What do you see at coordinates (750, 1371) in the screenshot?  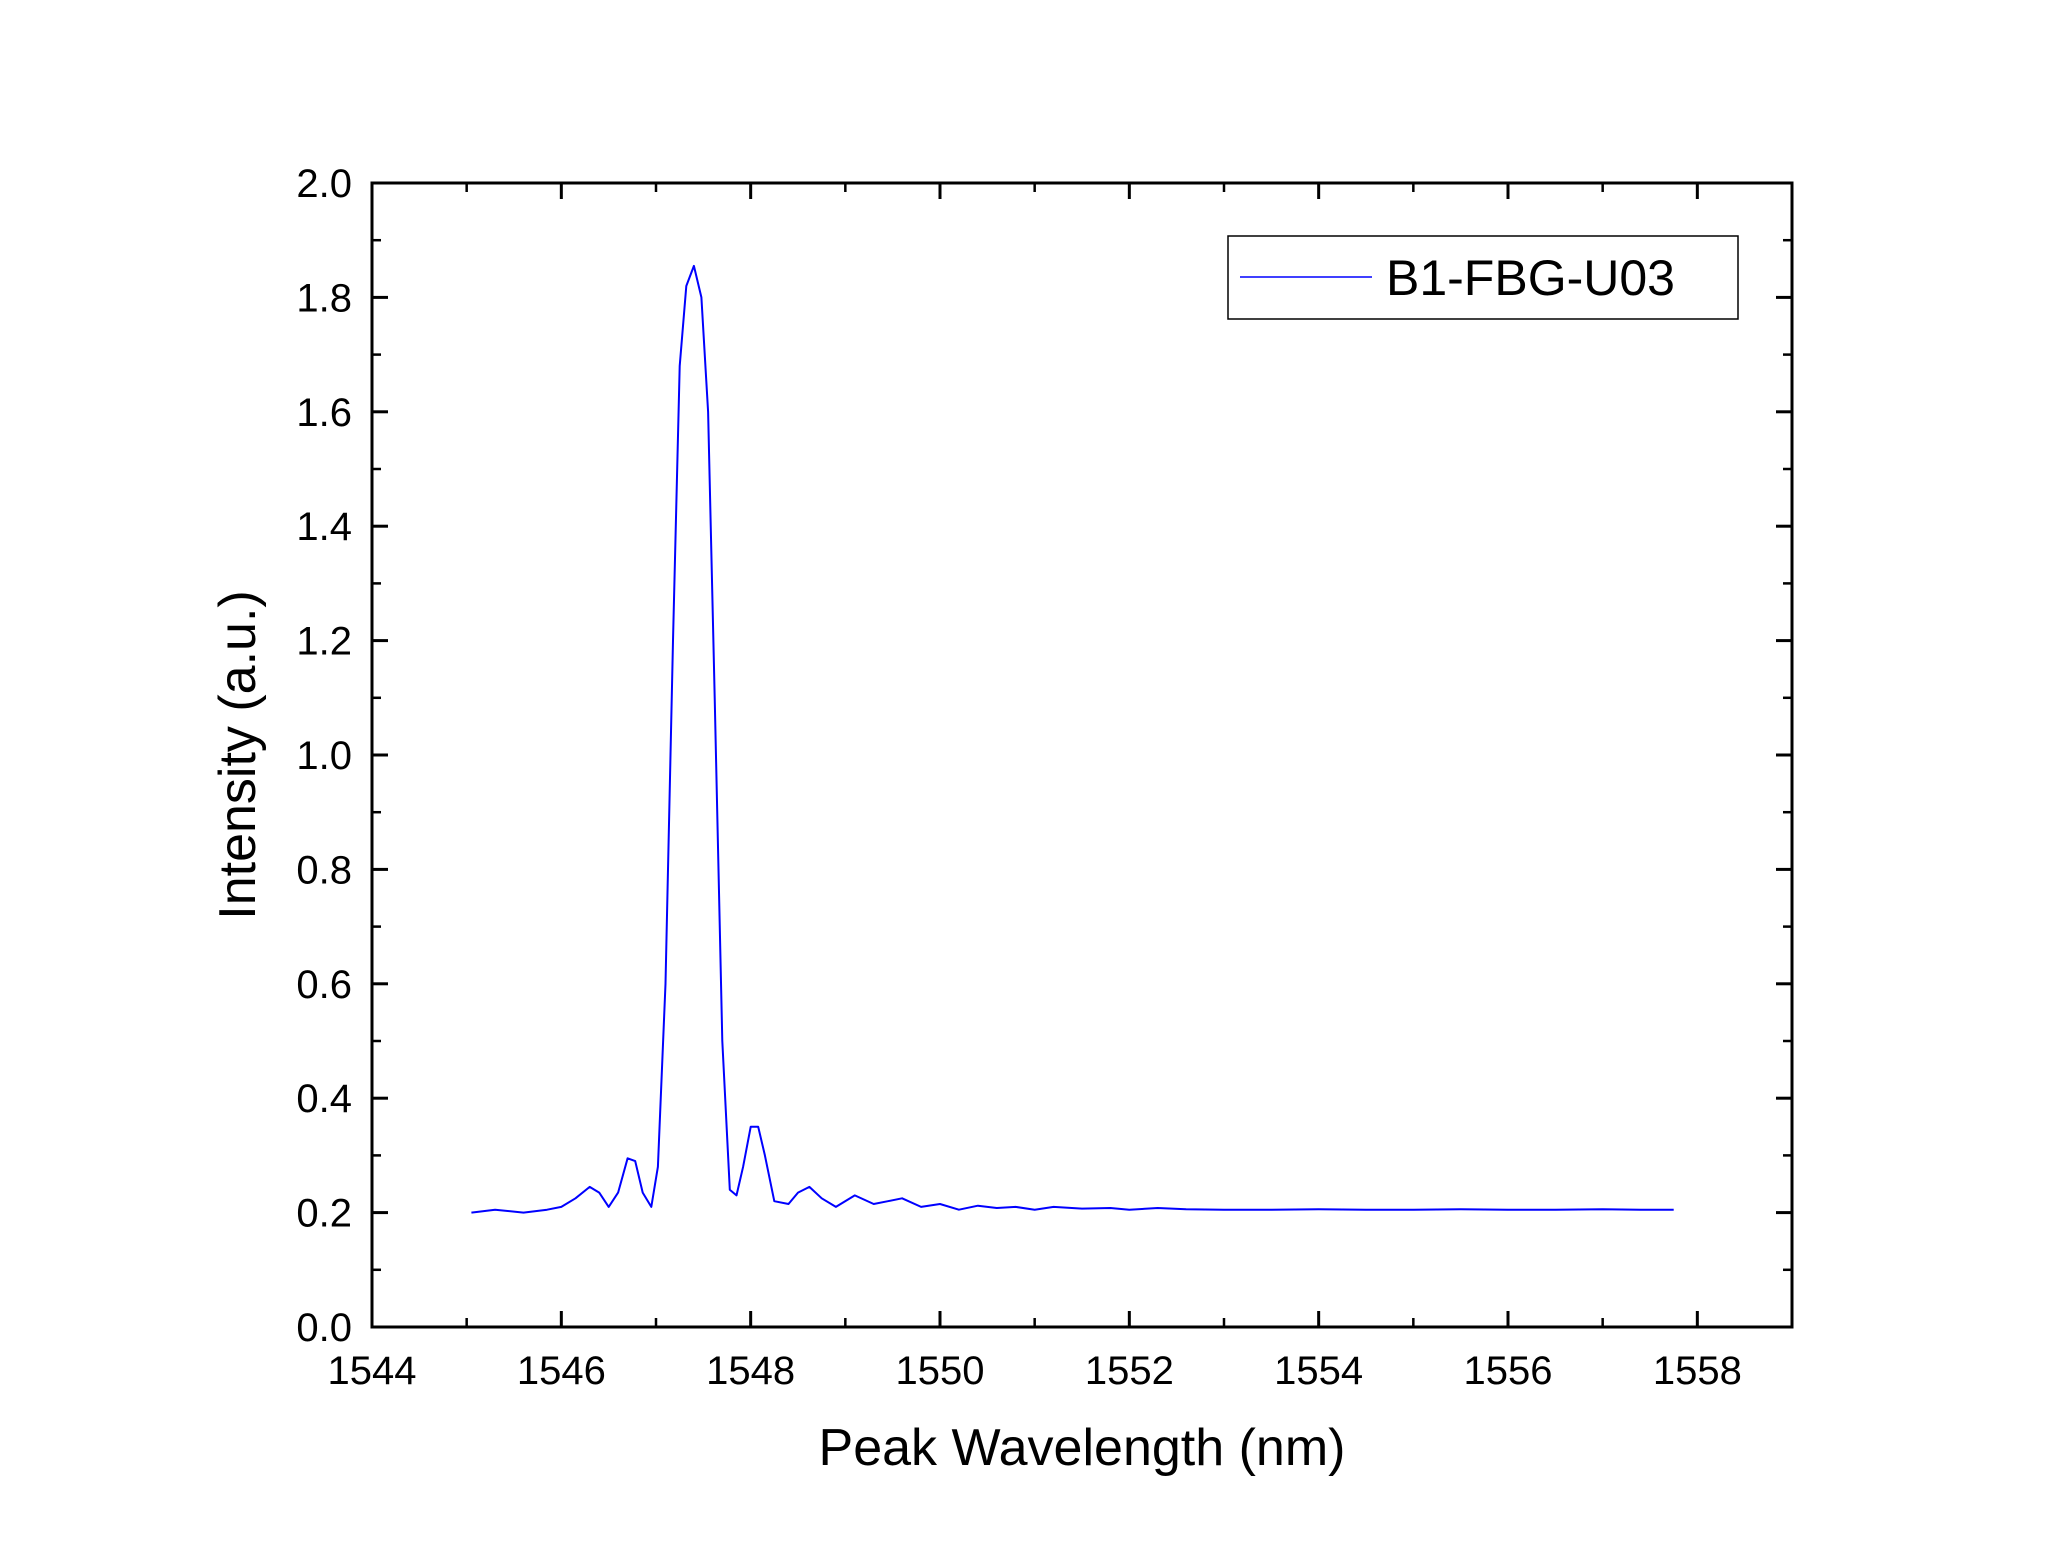 I see `x-tick-label: 1548` at bounding box center [750, 1371].